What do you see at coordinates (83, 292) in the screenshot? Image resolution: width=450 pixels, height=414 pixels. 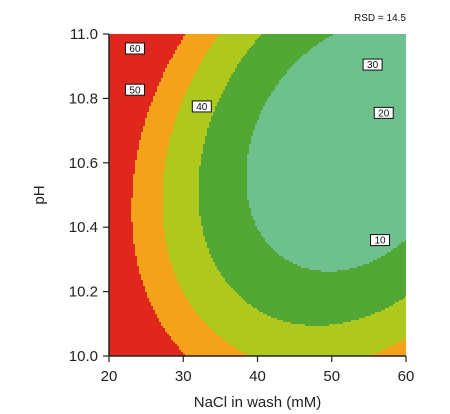 I see `y-tick-label: 10.2` at bounding box center [83, 292].